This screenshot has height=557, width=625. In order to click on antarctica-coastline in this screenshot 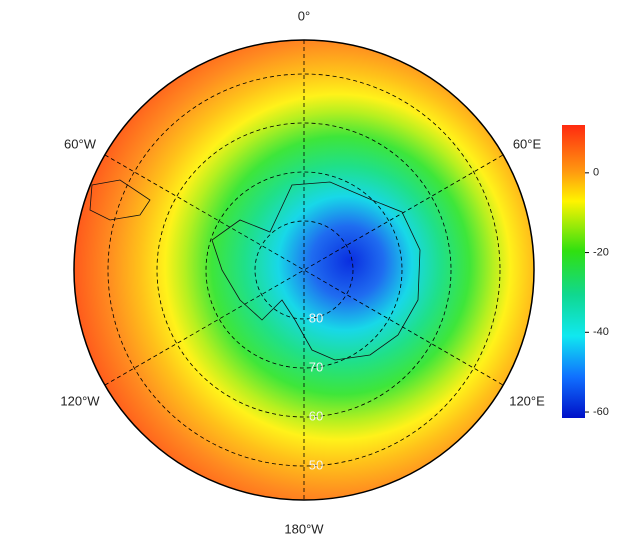, I will do `click(316, 271)`.